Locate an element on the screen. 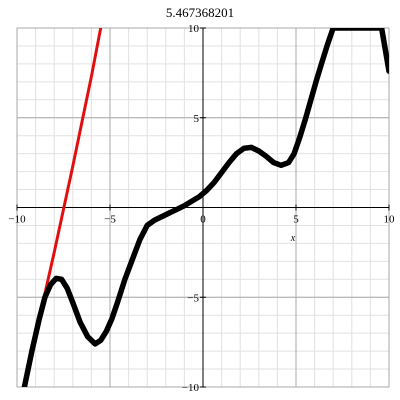  y-tick-label: −10 is located at coordinates (191, 388).